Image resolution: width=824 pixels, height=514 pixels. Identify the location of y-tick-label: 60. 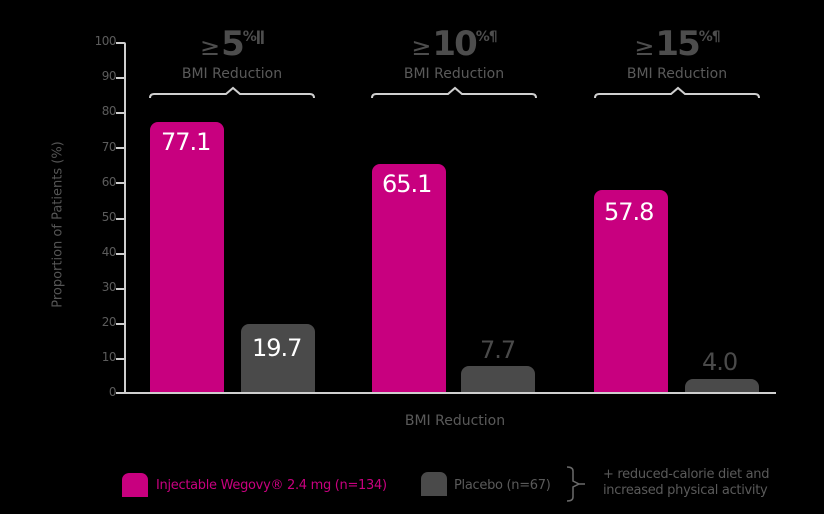
(109, 182).